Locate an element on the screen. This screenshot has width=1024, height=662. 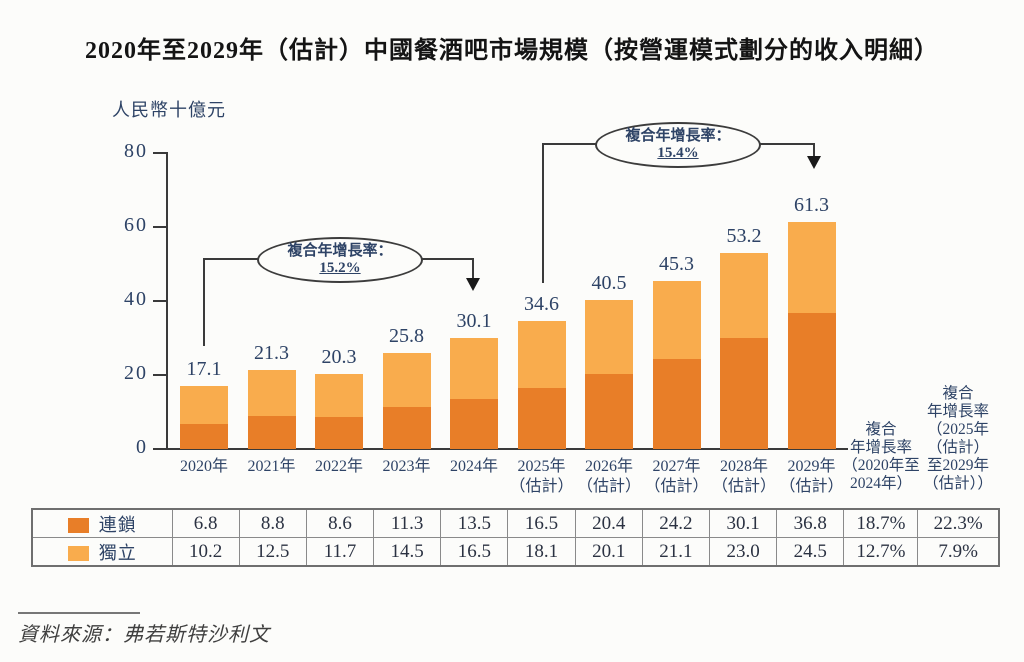
cagr-bubble-2: 複合年增長率： 15.4% is located at coordinates (678, 145).